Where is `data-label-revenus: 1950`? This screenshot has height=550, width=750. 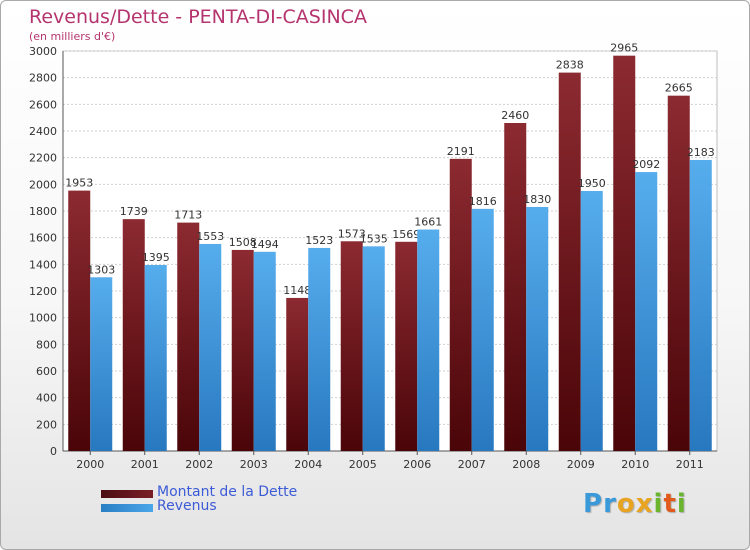
data-label-revenus: 1950 is located at coordinates (592, 183).